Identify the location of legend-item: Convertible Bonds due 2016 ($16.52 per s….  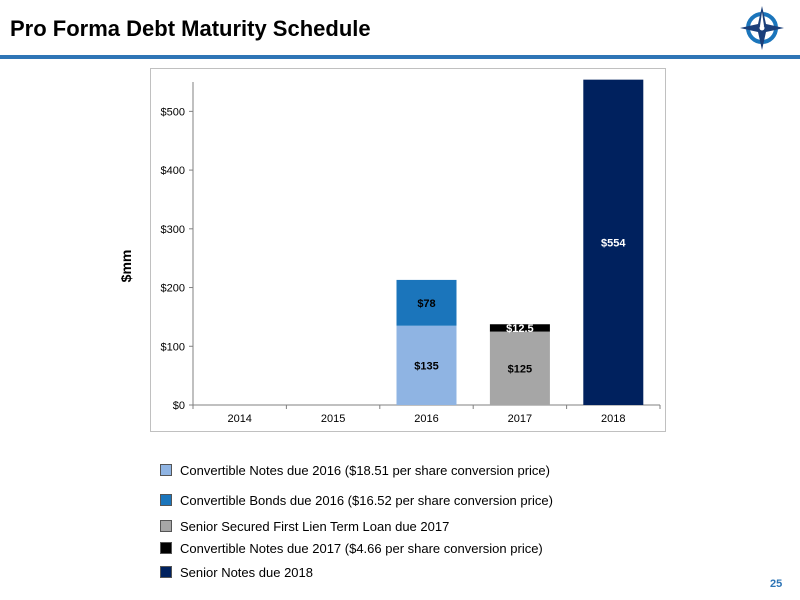
(356, 500).